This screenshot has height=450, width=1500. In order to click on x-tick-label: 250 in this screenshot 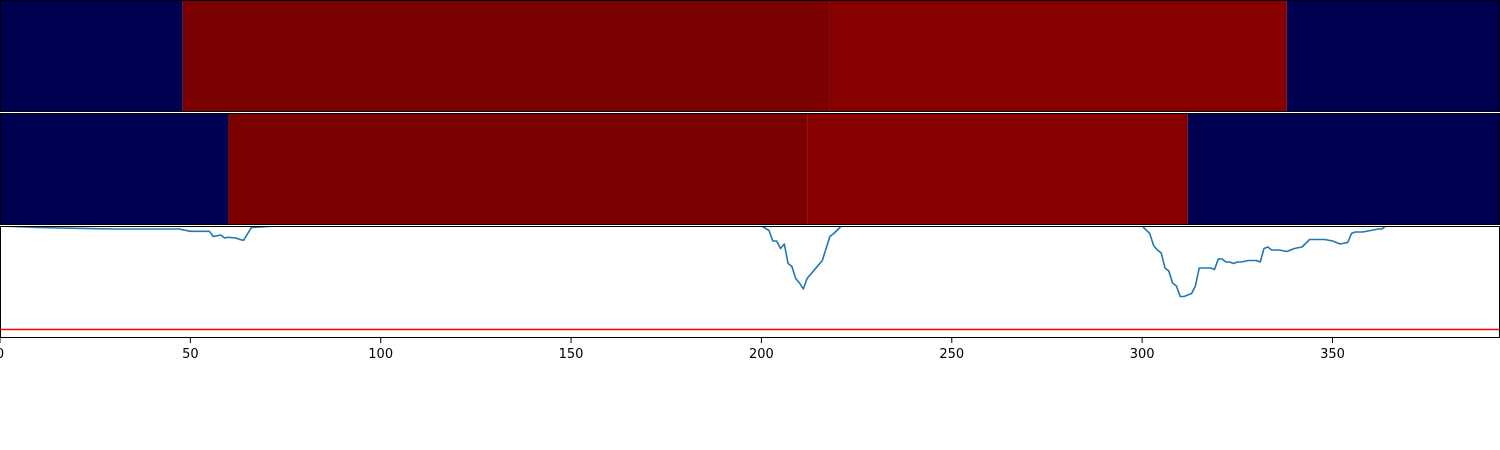, I will do `click(951, 354)`.